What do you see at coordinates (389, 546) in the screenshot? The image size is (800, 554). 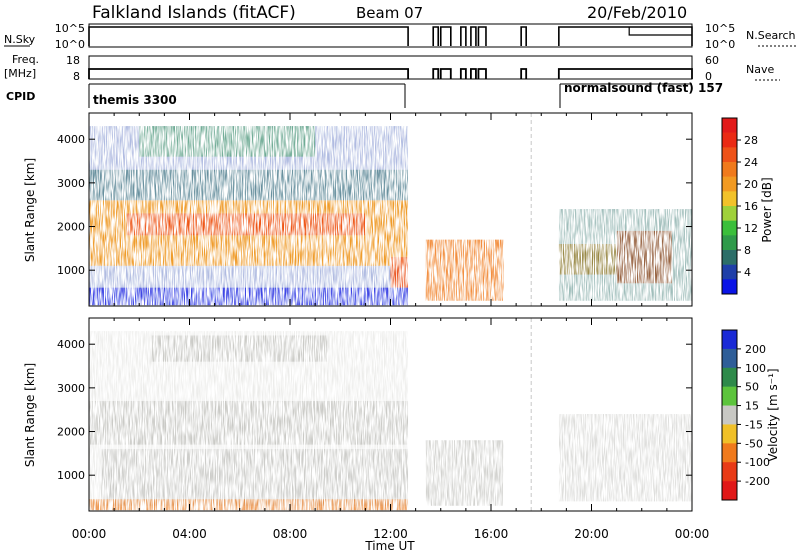 I see `x-axis-title: Time UT` at bounding box center [389, 546].